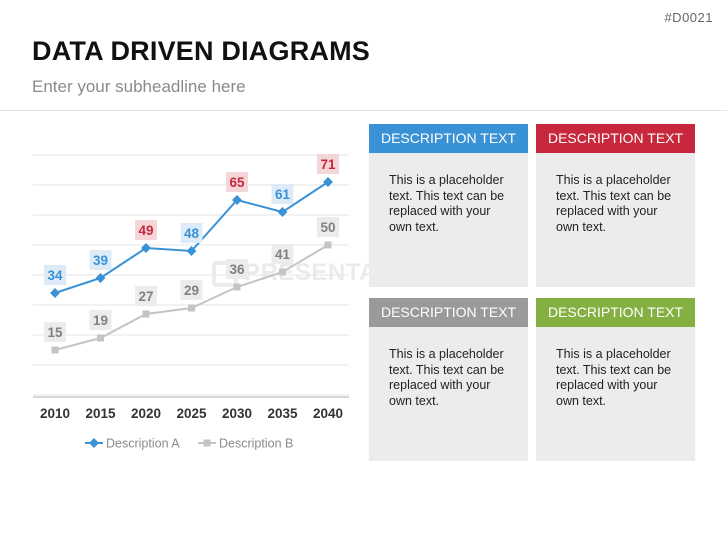 The height and width of the screenshot is (545, 727). Describe the element at coordinates (143, 444) in the screenshot. I see `legend-label-a: Description A` at that location.